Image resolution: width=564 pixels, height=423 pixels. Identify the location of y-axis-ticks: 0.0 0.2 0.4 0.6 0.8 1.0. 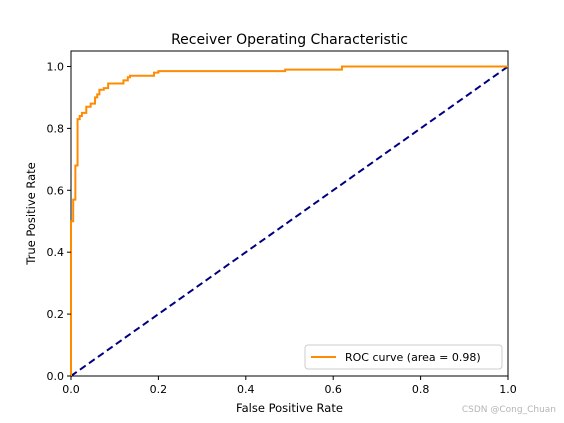
(59, 221).